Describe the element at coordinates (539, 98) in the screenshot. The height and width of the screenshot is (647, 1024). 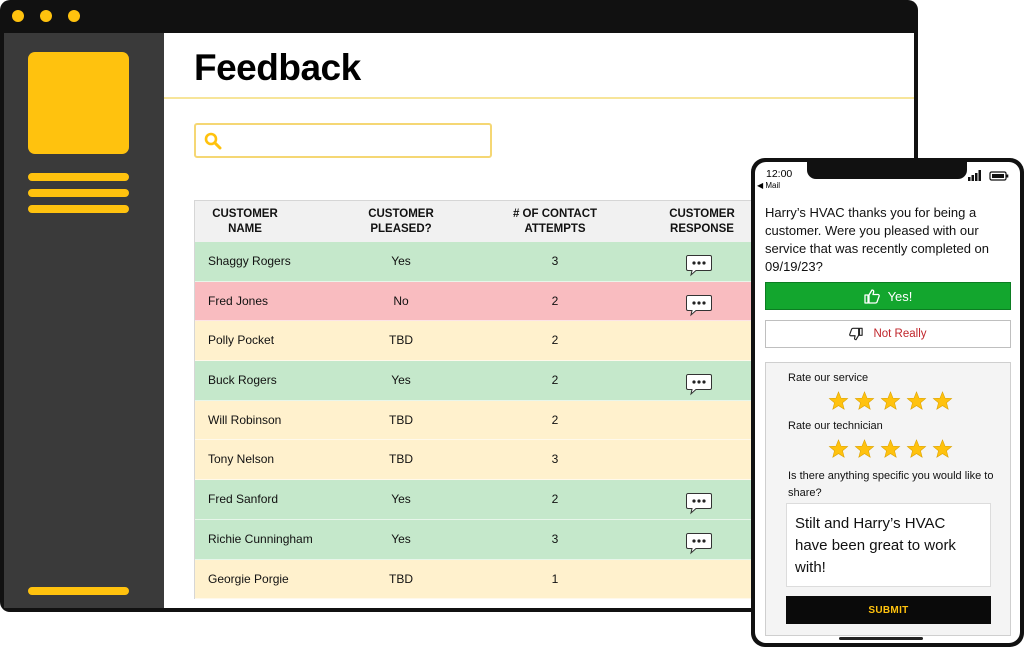
I see `title-divider` at that location.